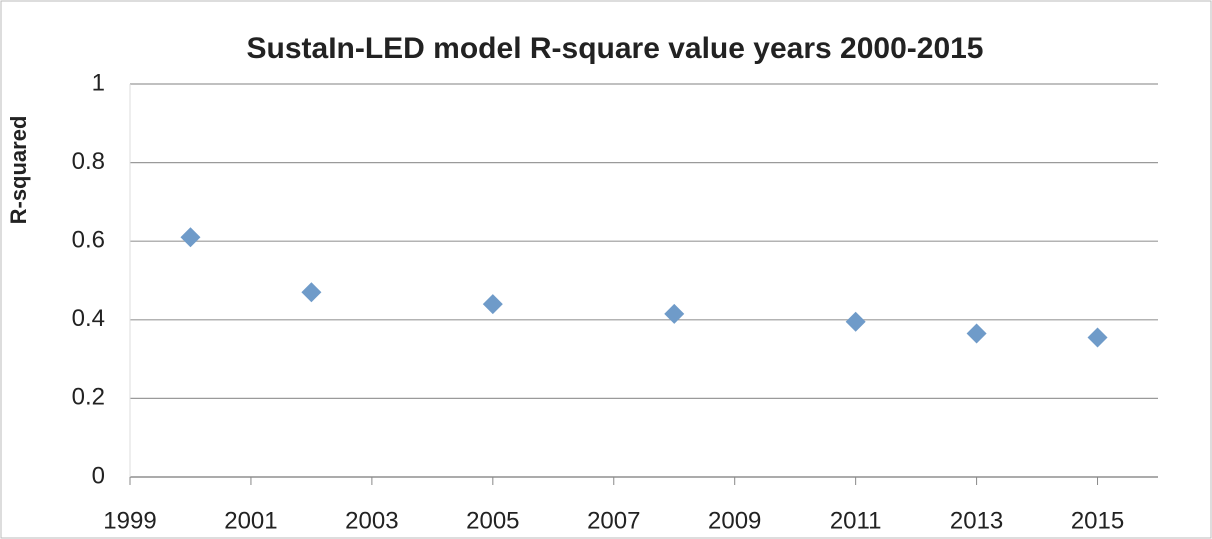 The width and height of the screenshot is (1212, 539). Describe the element at coordinates (88, 240) in the screenshot. I see `y-tick-label: 0.6` at that location.